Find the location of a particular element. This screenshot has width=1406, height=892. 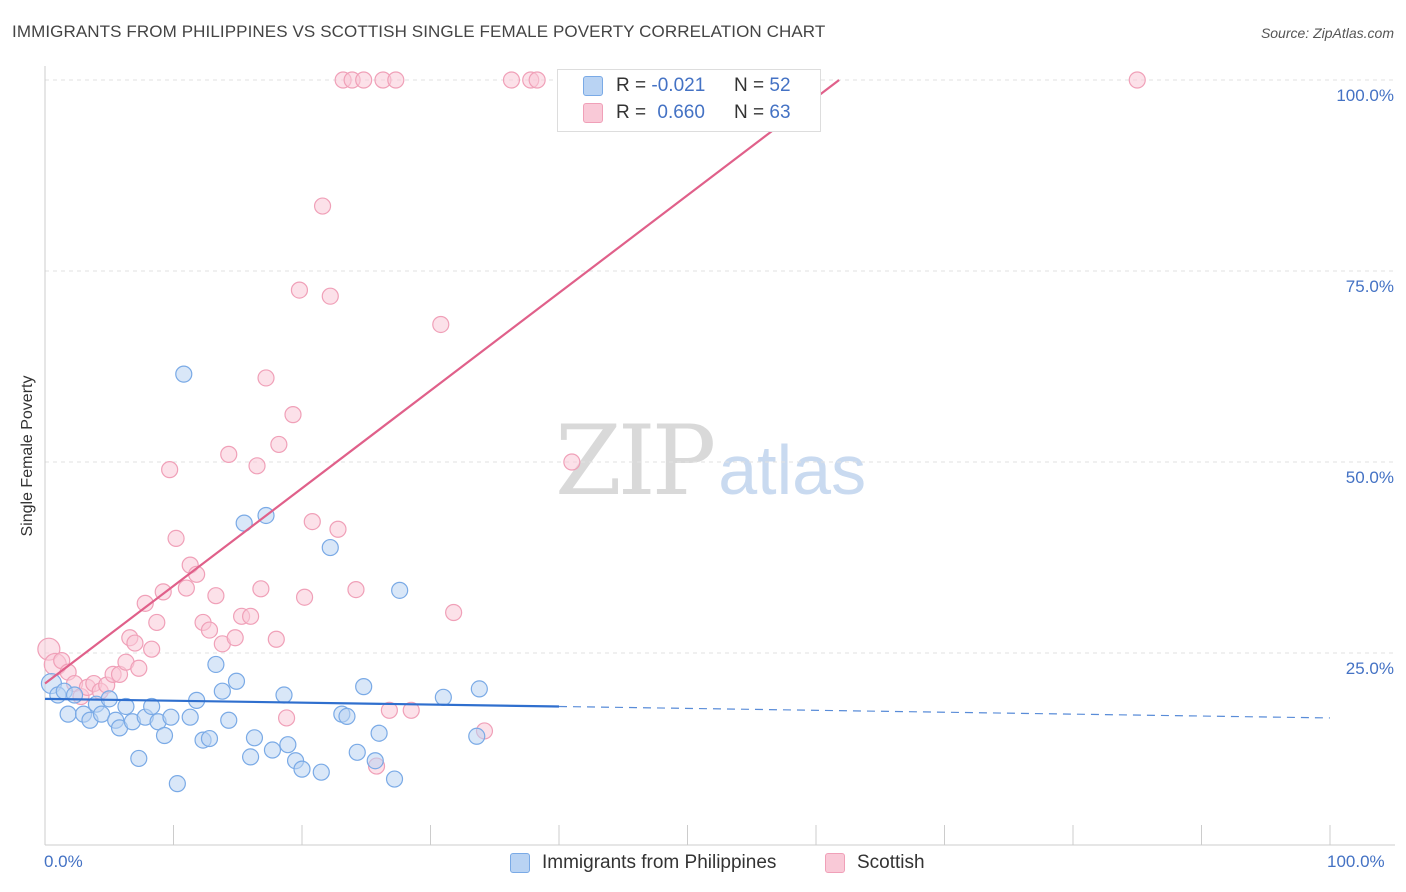

bottom-legend-label-philippines: Immigrants from Philippines is located at coordinates (659, 862).